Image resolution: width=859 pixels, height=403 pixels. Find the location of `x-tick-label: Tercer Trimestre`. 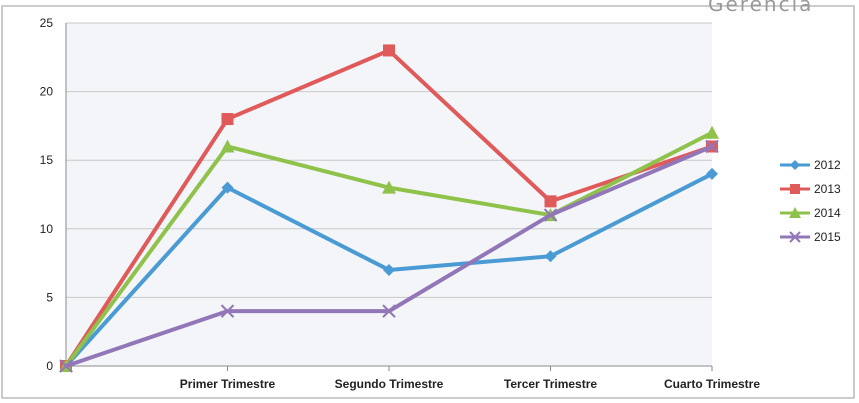

x-tick-label: Tercer Trimestre is located at coordinates (550, 384).